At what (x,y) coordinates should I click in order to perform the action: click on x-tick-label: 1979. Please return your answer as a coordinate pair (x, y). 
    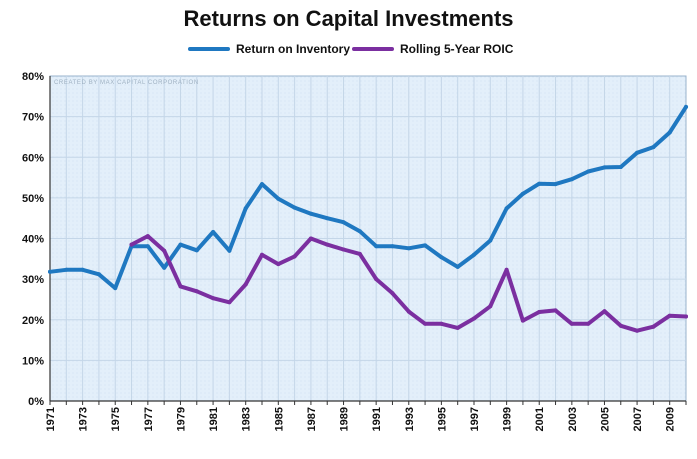
    Looking at the image, I should click on (181, 419).